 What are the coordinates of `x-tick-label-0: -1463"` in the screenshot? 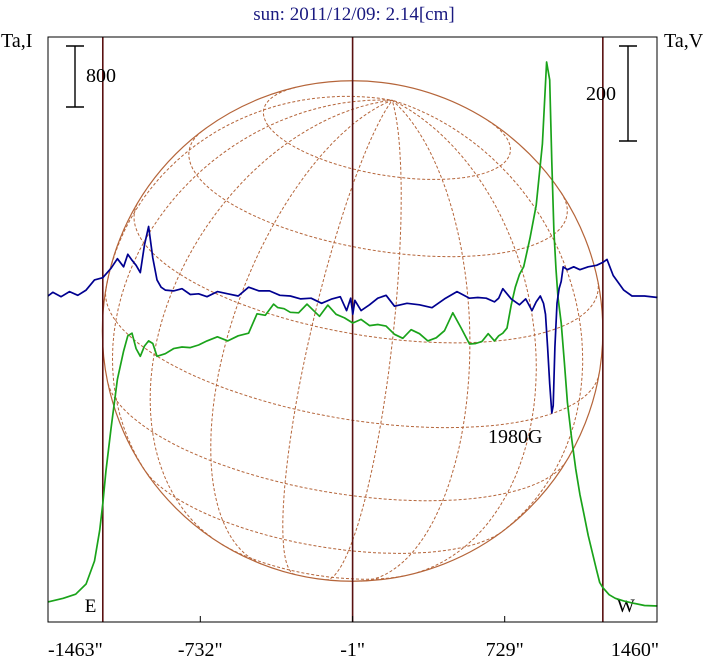 It's located at (75, 650).